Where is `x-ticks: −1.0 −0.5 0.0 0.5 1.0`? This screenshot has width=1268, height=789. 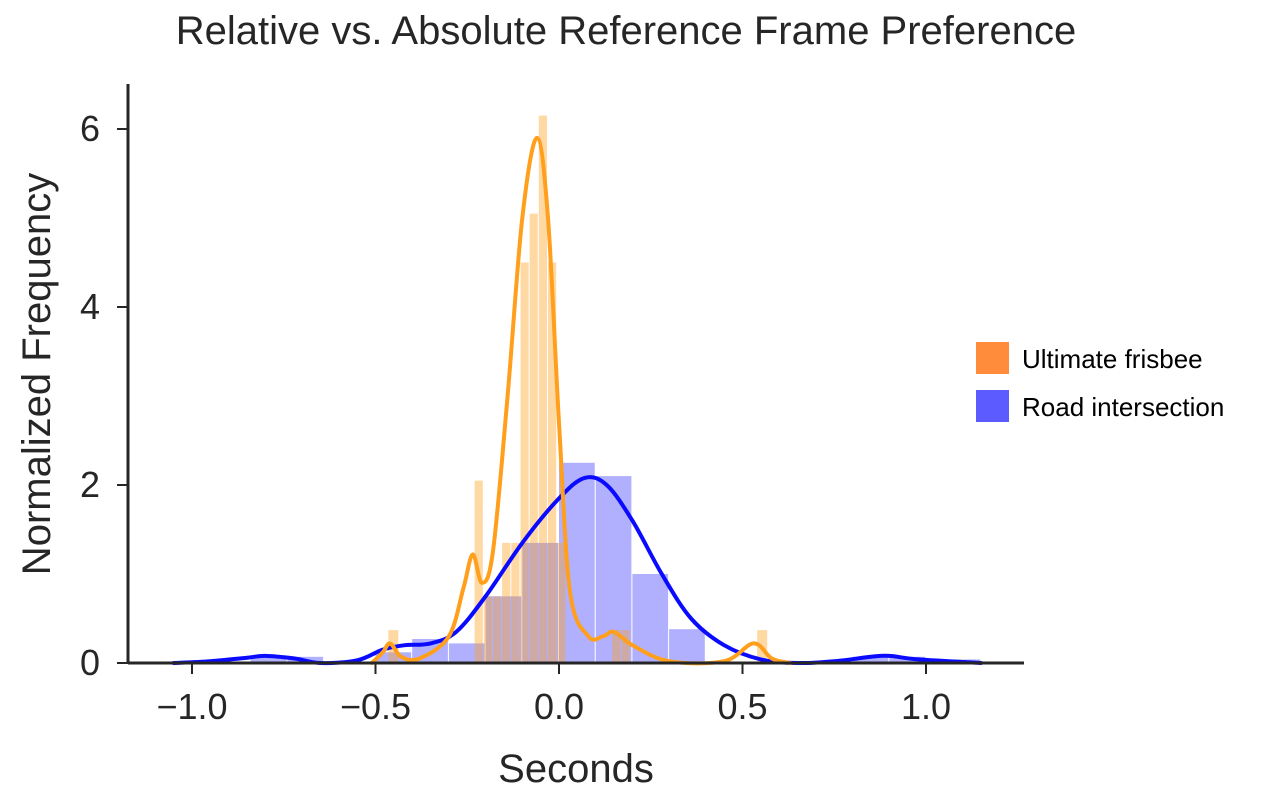
x-ticks: −1.0 −0.5 0.0 0.5 1.0 is located at coordinates (553, 695).